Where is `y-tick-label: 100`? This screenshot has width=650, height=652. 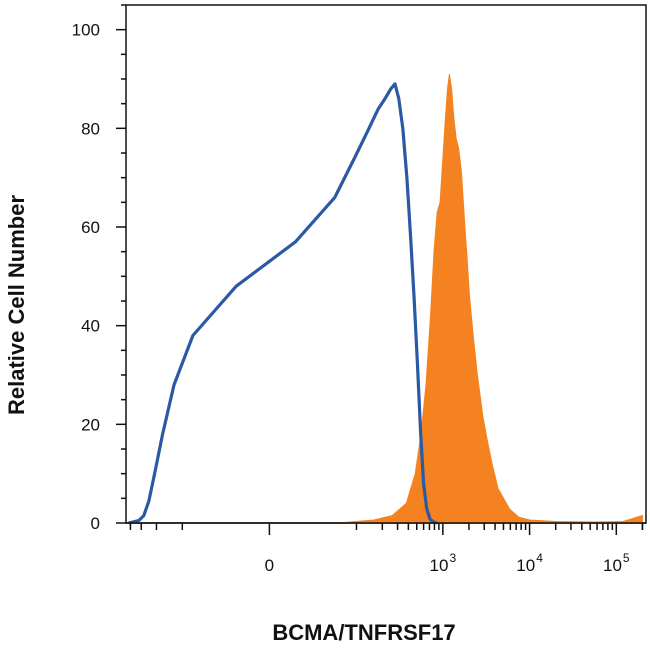
y-tick-label: 100 is located at coordinates (86, 30).